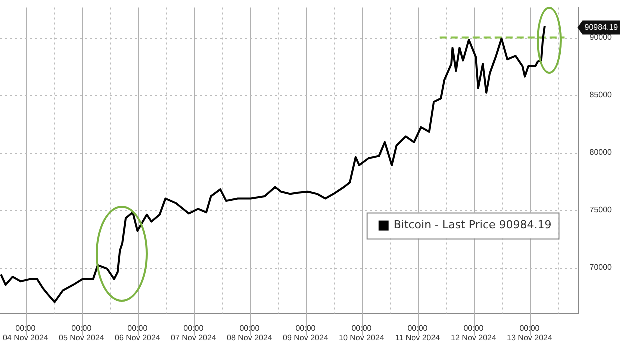  What do you see at coordinates (601, 95) in the screenshot?
I see `y-tick-label: 85000` at bounding box center [601, 95].